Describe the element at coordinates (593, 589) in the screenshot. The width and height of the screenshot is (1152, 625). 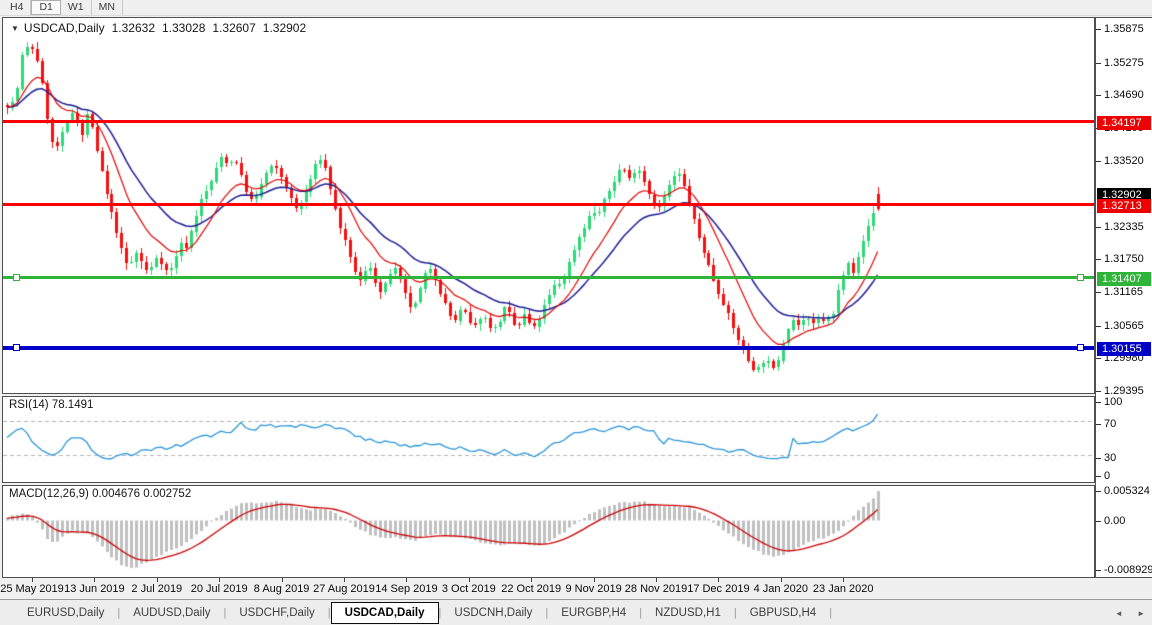
I see `date-label: 9 Nov 2019` at that location.